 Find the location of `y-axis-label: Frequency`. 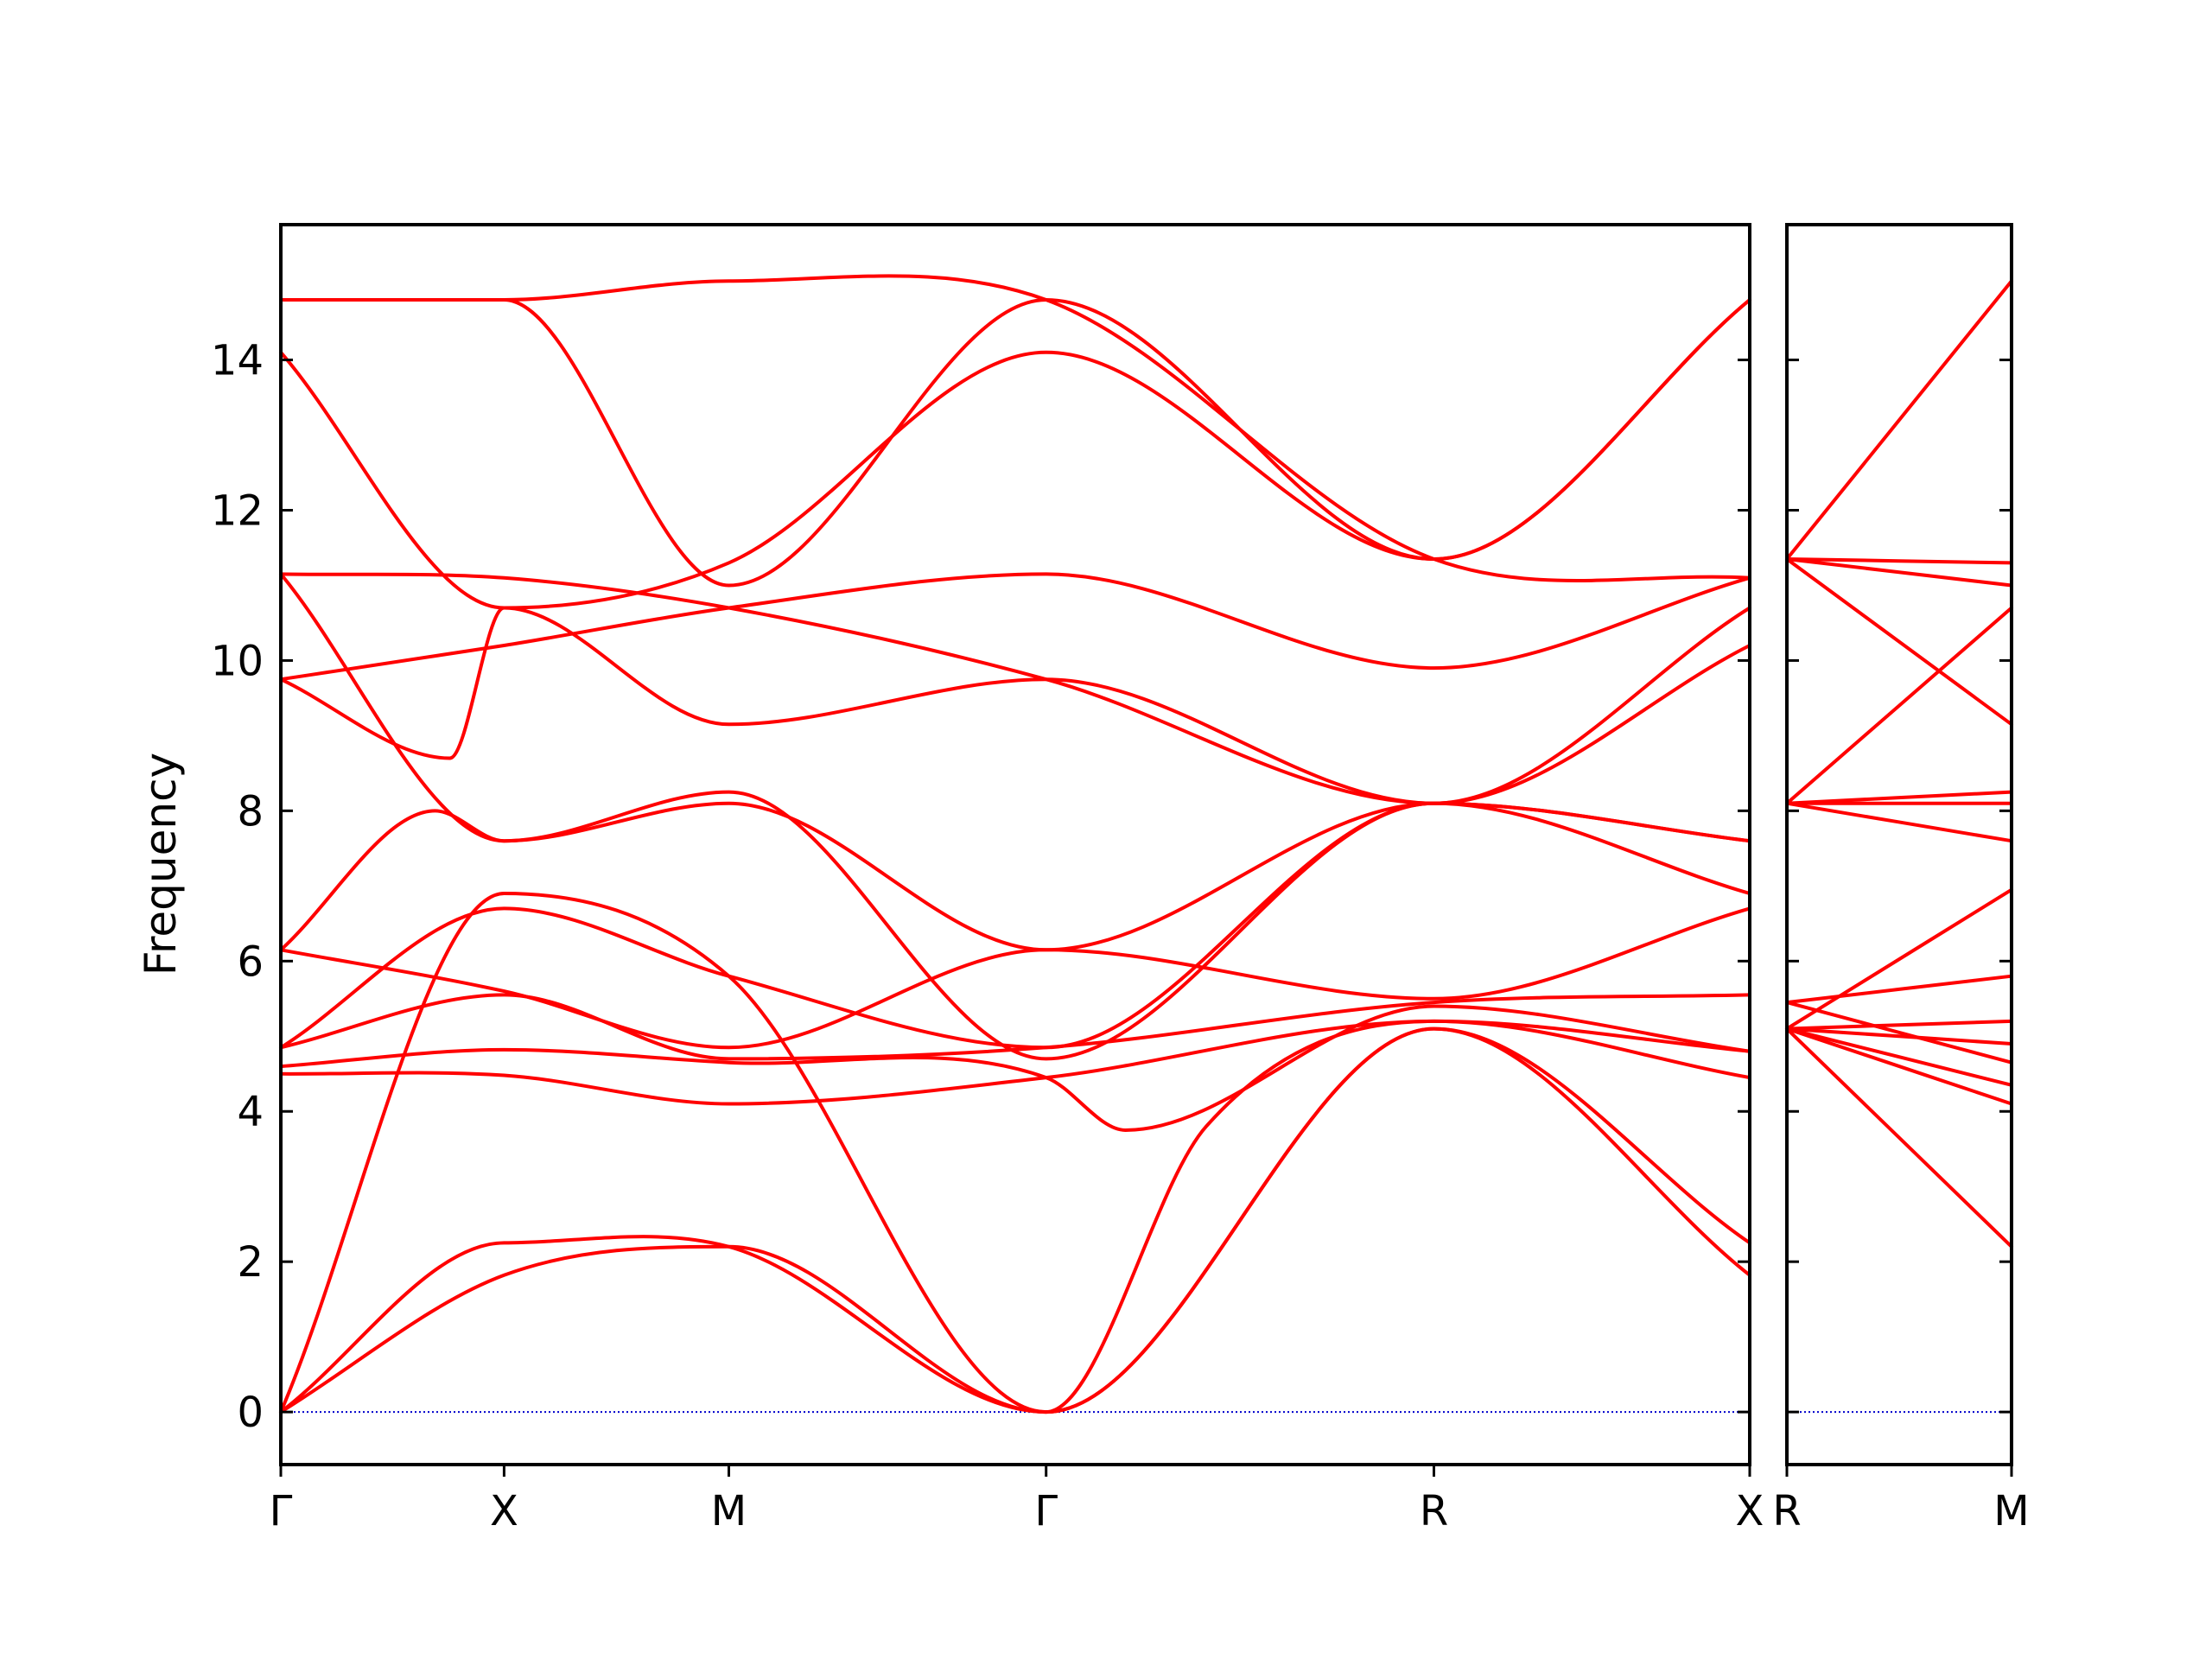

y-axis-label: Frequency is located at coordinates (161, 864).